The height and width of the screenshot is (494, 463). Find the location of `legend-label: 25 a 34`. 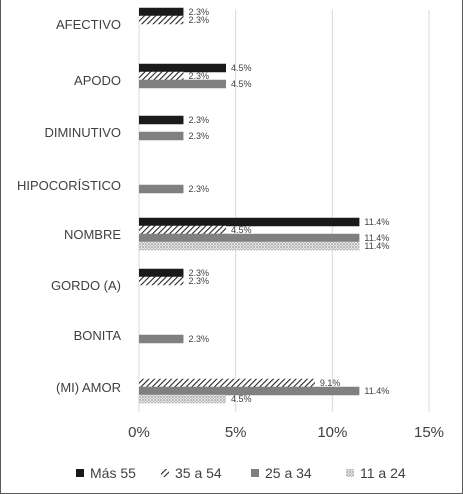

legend-label: 25 a 34 is located at coordinates (288, 473).